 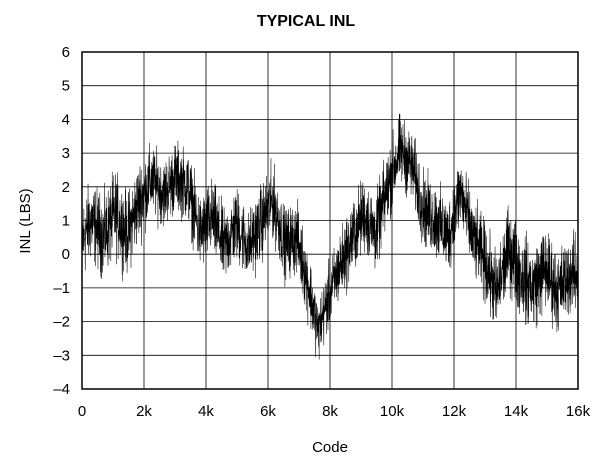 I want to click on x-tick-label: 4k, so click(x=206, y=411).